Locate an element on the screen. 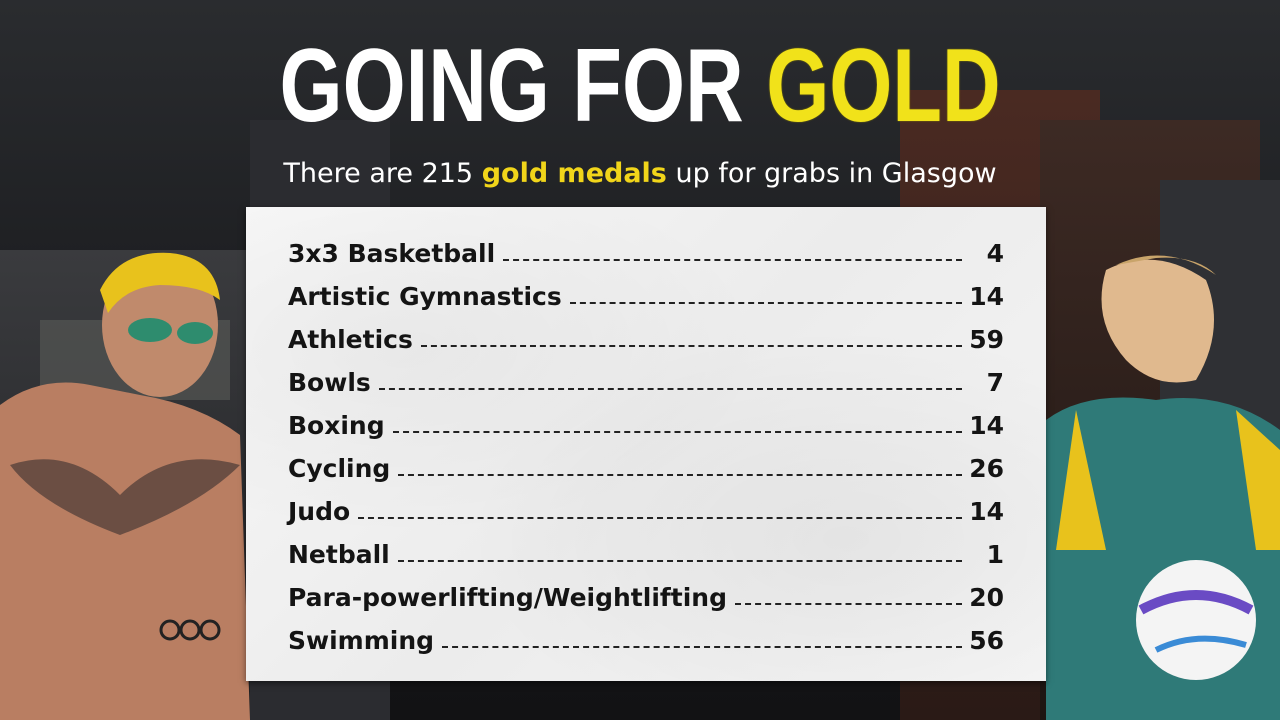 Image resolution: width=1280 pixels, height=720 pixels. page-title: GOING FOR GOLD is located at coordinates (640, 86).